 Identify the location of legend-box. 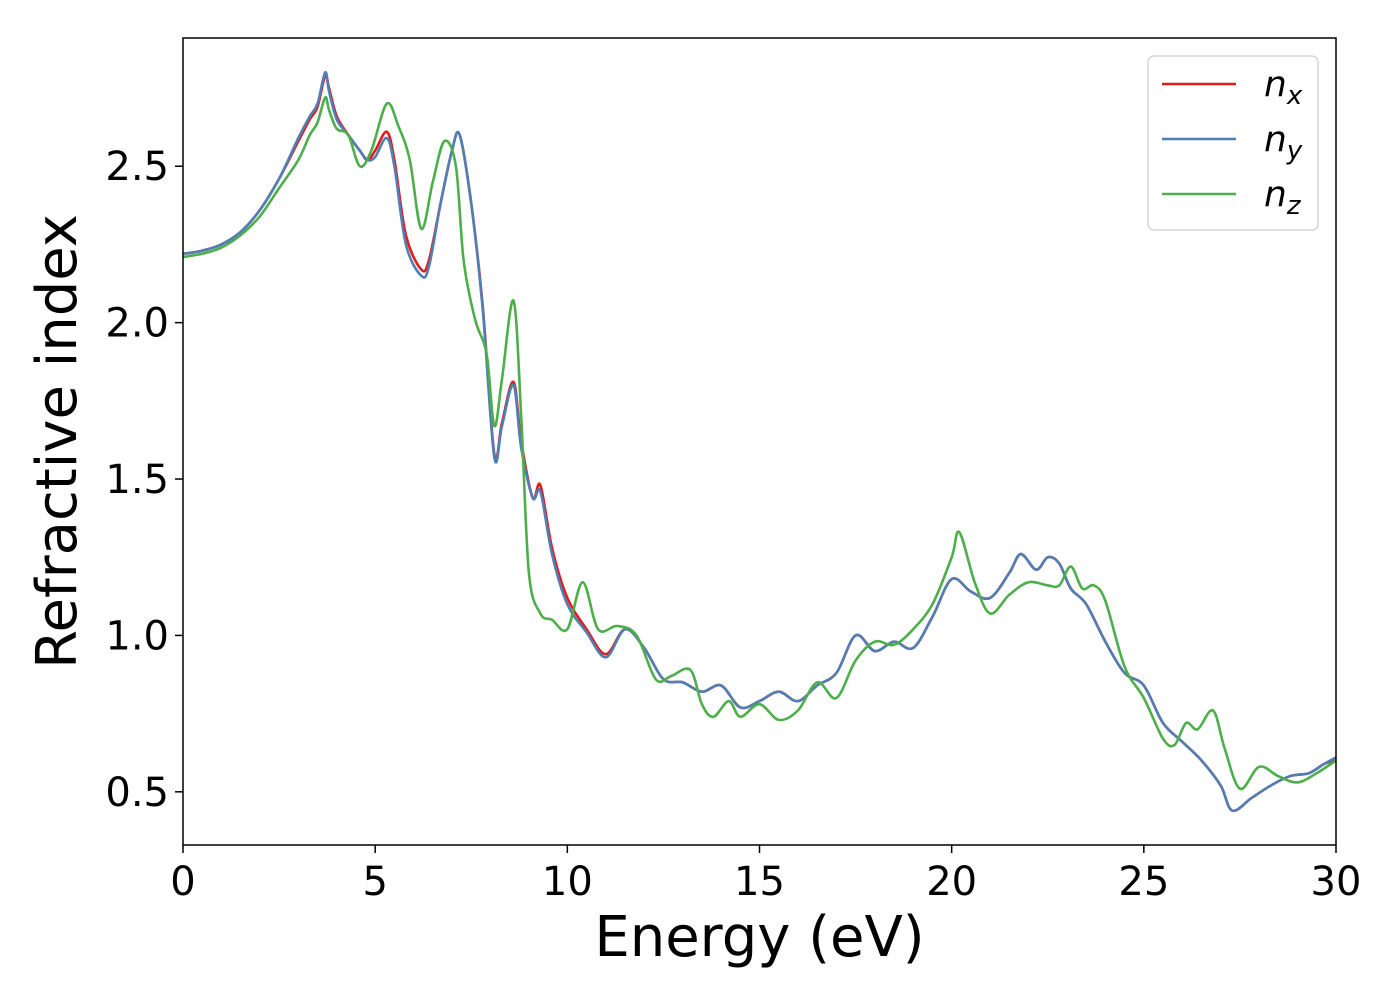
(1233, 143).